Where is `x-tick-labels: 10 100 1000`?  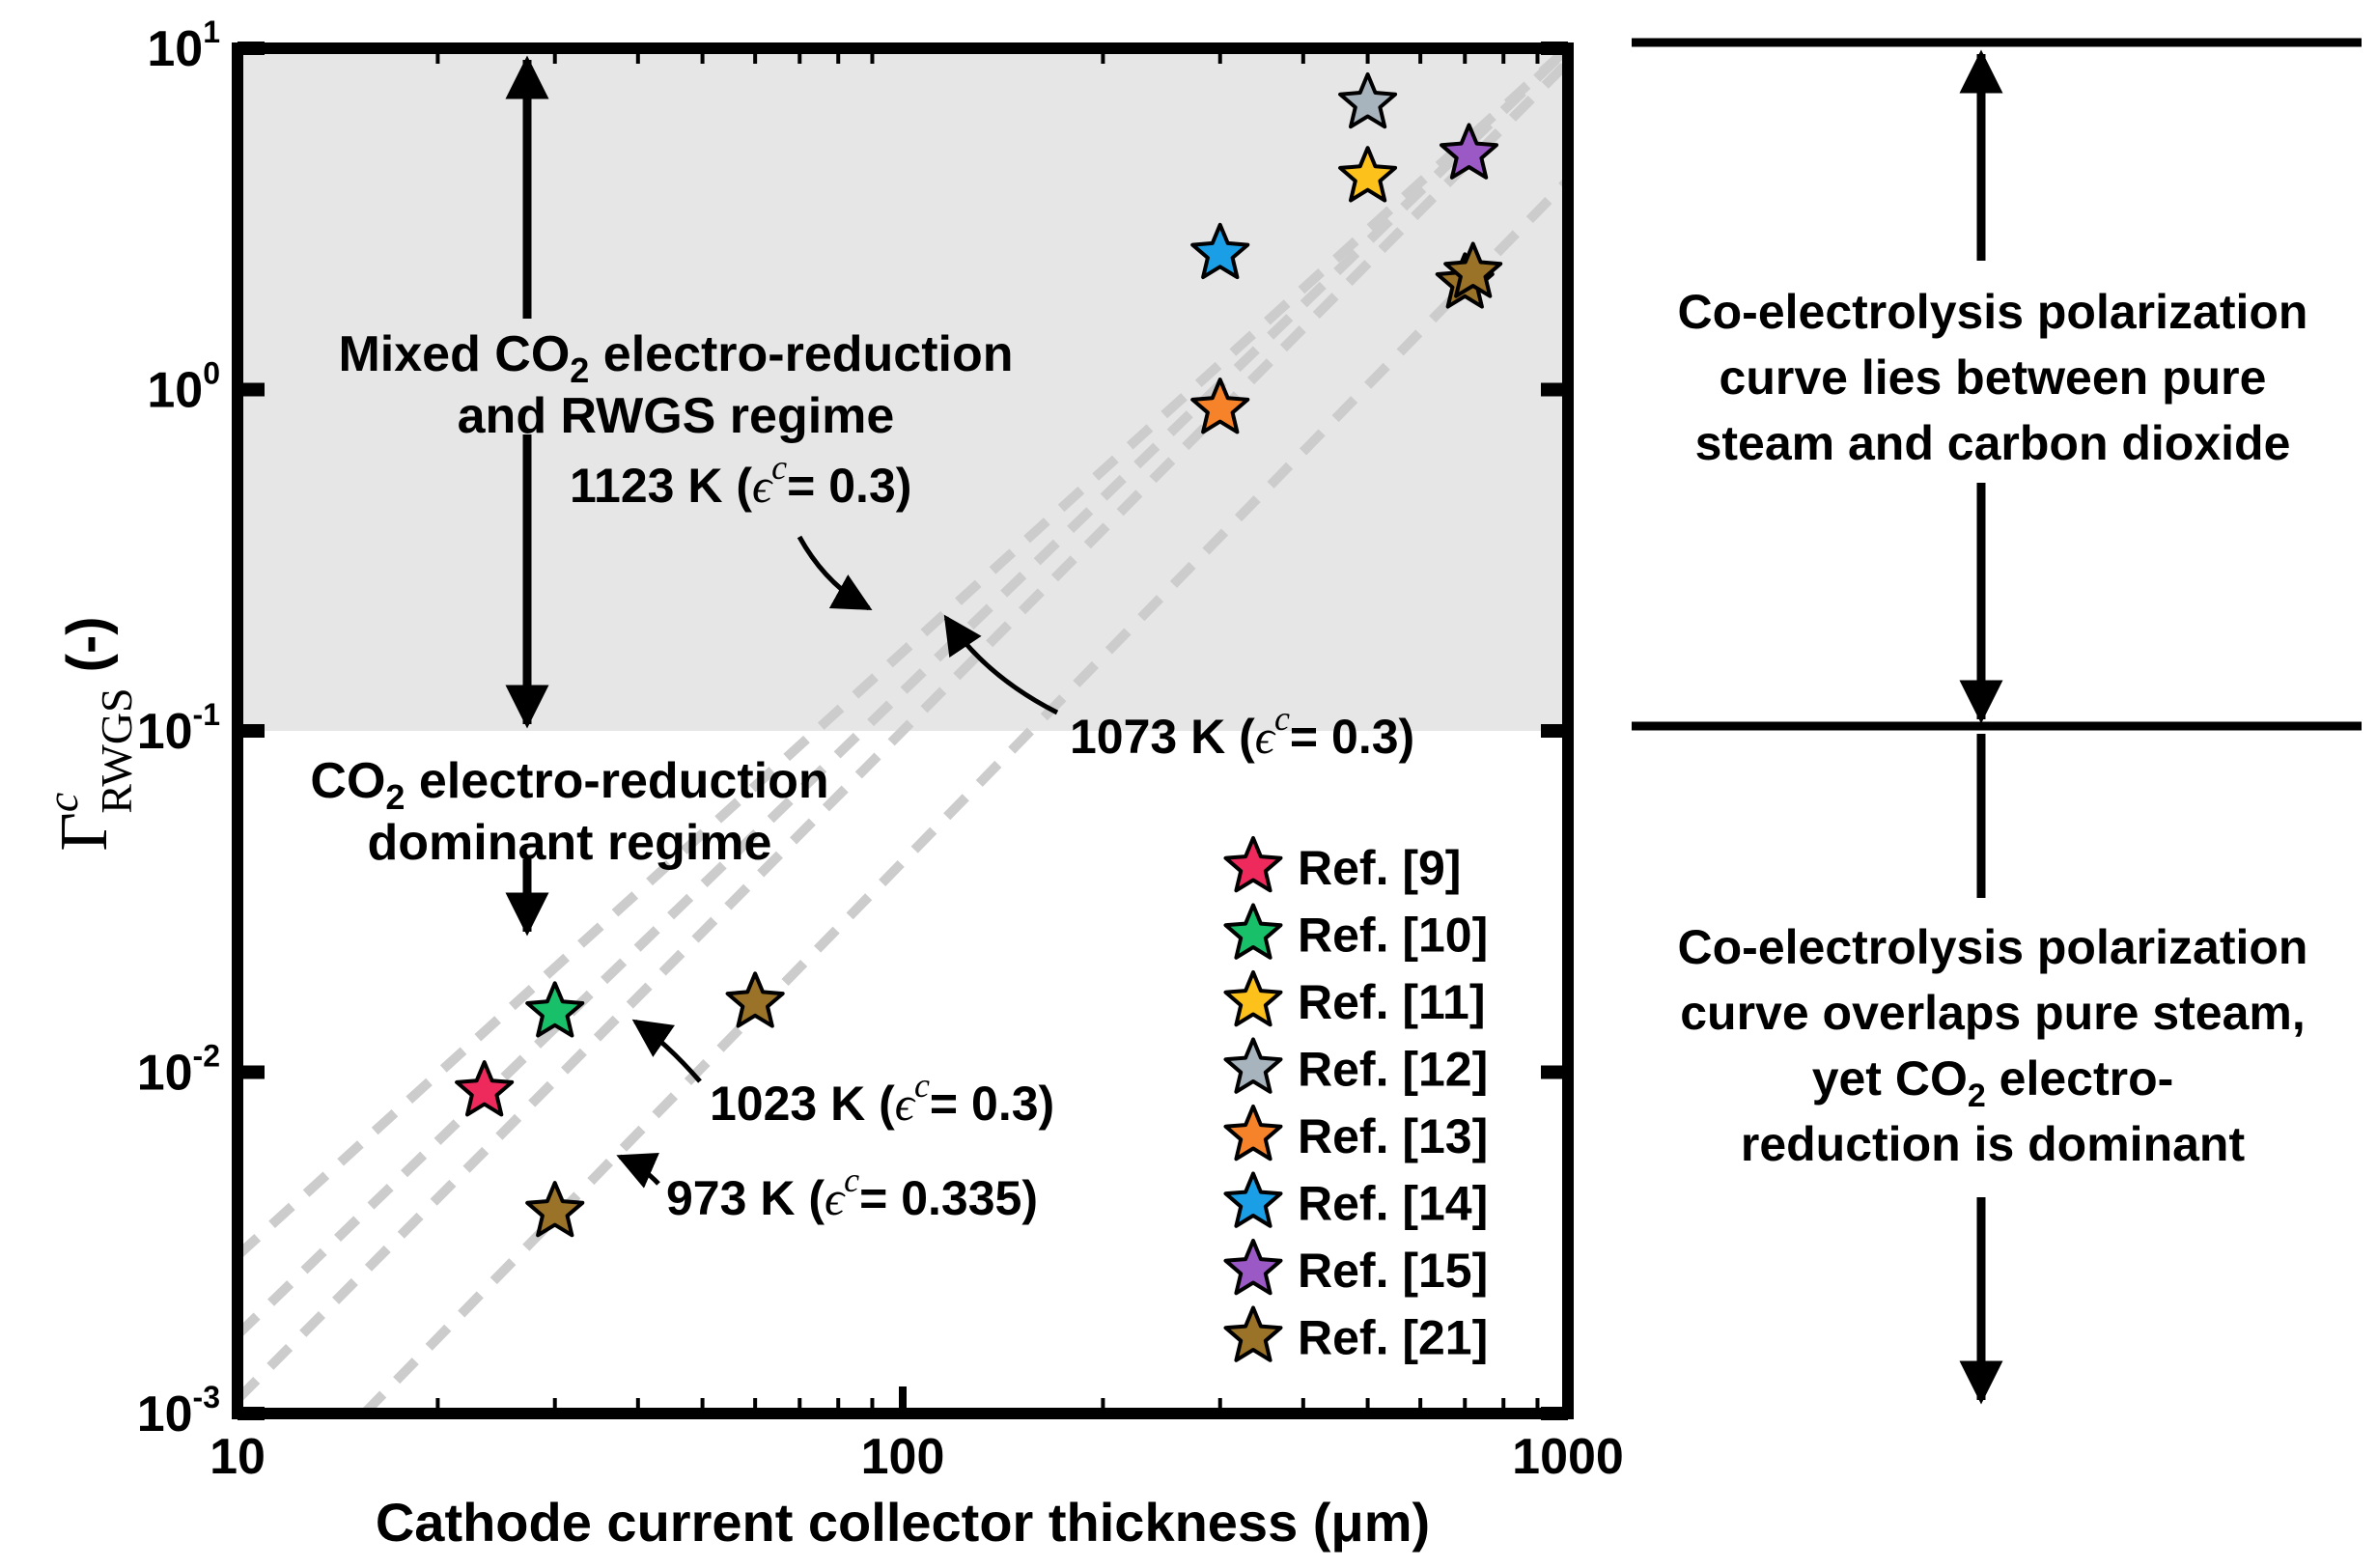 x-tick-labels: 10 100 1000 is located at coordinates (917, 1457).